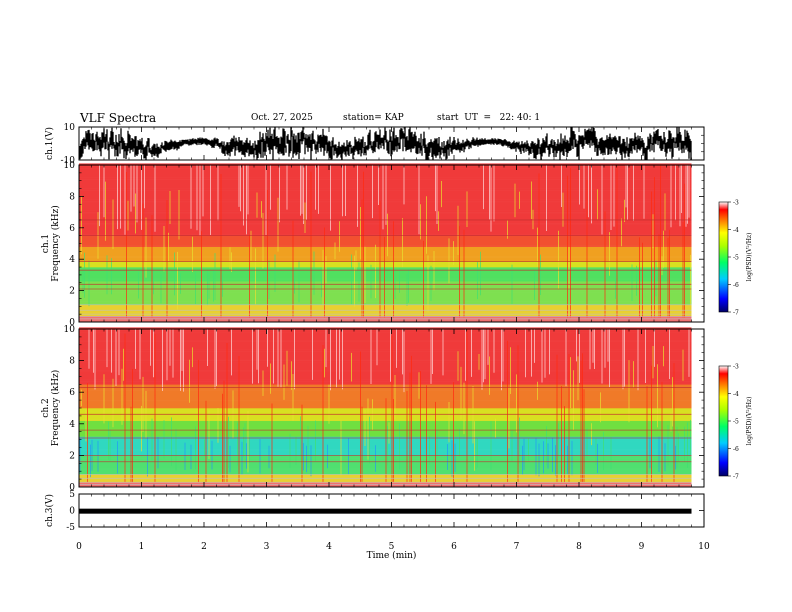 The image size is (792, 612). I want to click on ch2-spectrogram-colorbar-label: log(PSD)(V²/Hz), so click(749, 421).